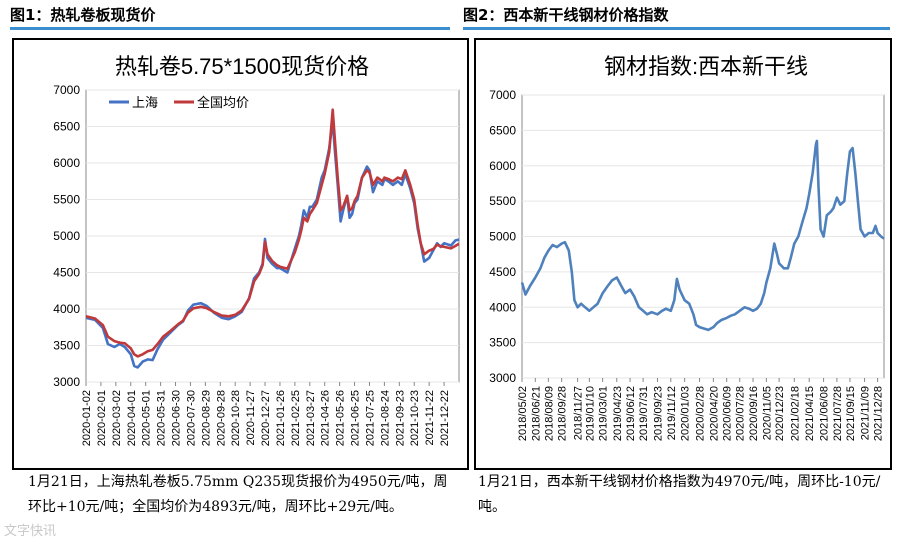  Describe the element at coordinates (549, 413) in the screenshot. I see `x-tick-label: 2018/08/09` at that location.